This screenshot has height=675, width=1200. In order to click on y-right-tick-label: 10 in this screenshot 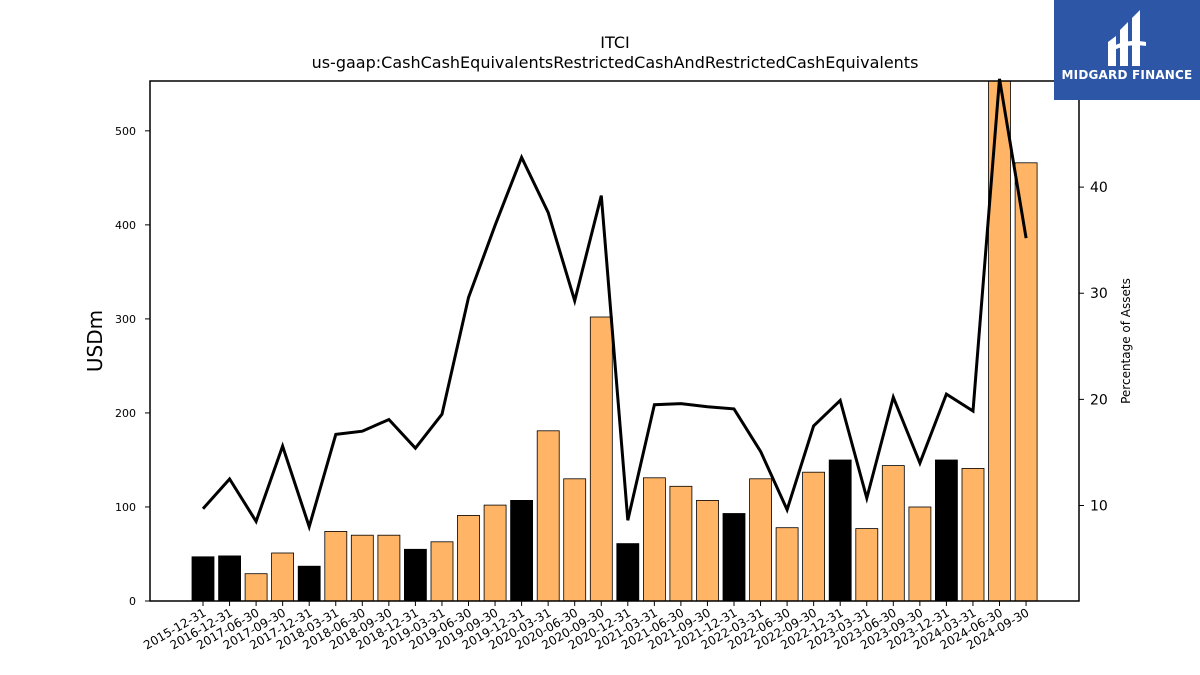, I will do `click(1099, 506)`.